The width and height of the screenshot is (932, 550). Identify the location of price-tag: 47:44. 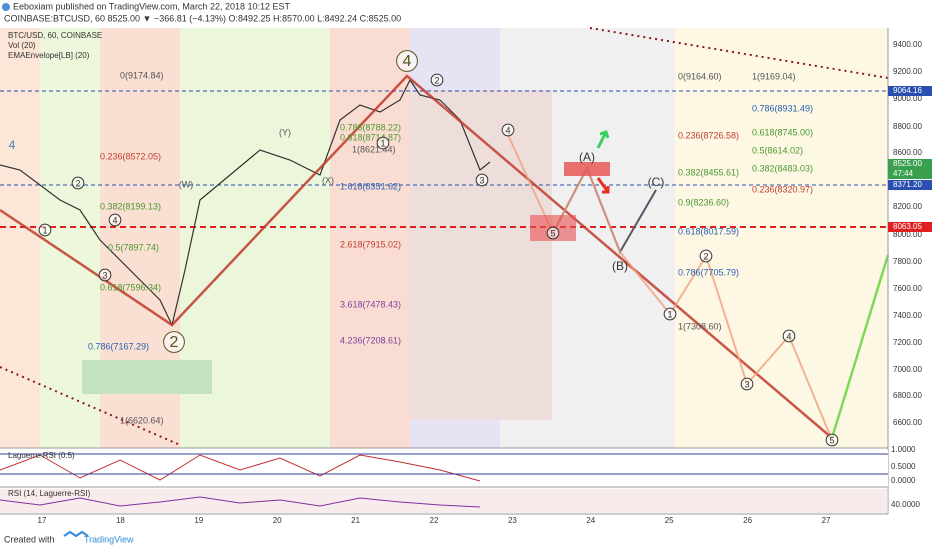
(903, 173).